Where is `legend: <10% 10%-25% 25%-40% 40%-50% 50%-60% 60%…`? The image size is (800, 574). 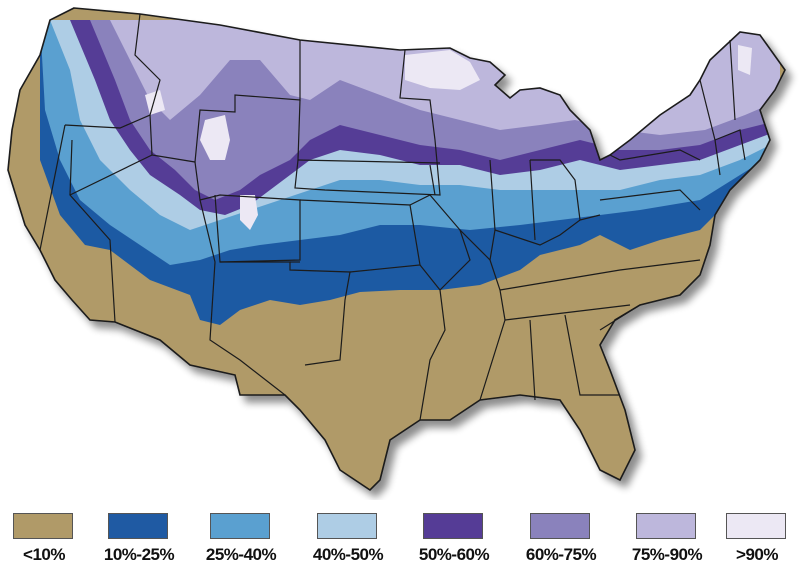 legend: <10% 10%-25% 25%-40% 40%-50% 50%-60% 60%… is located at coordinates (400, 539).